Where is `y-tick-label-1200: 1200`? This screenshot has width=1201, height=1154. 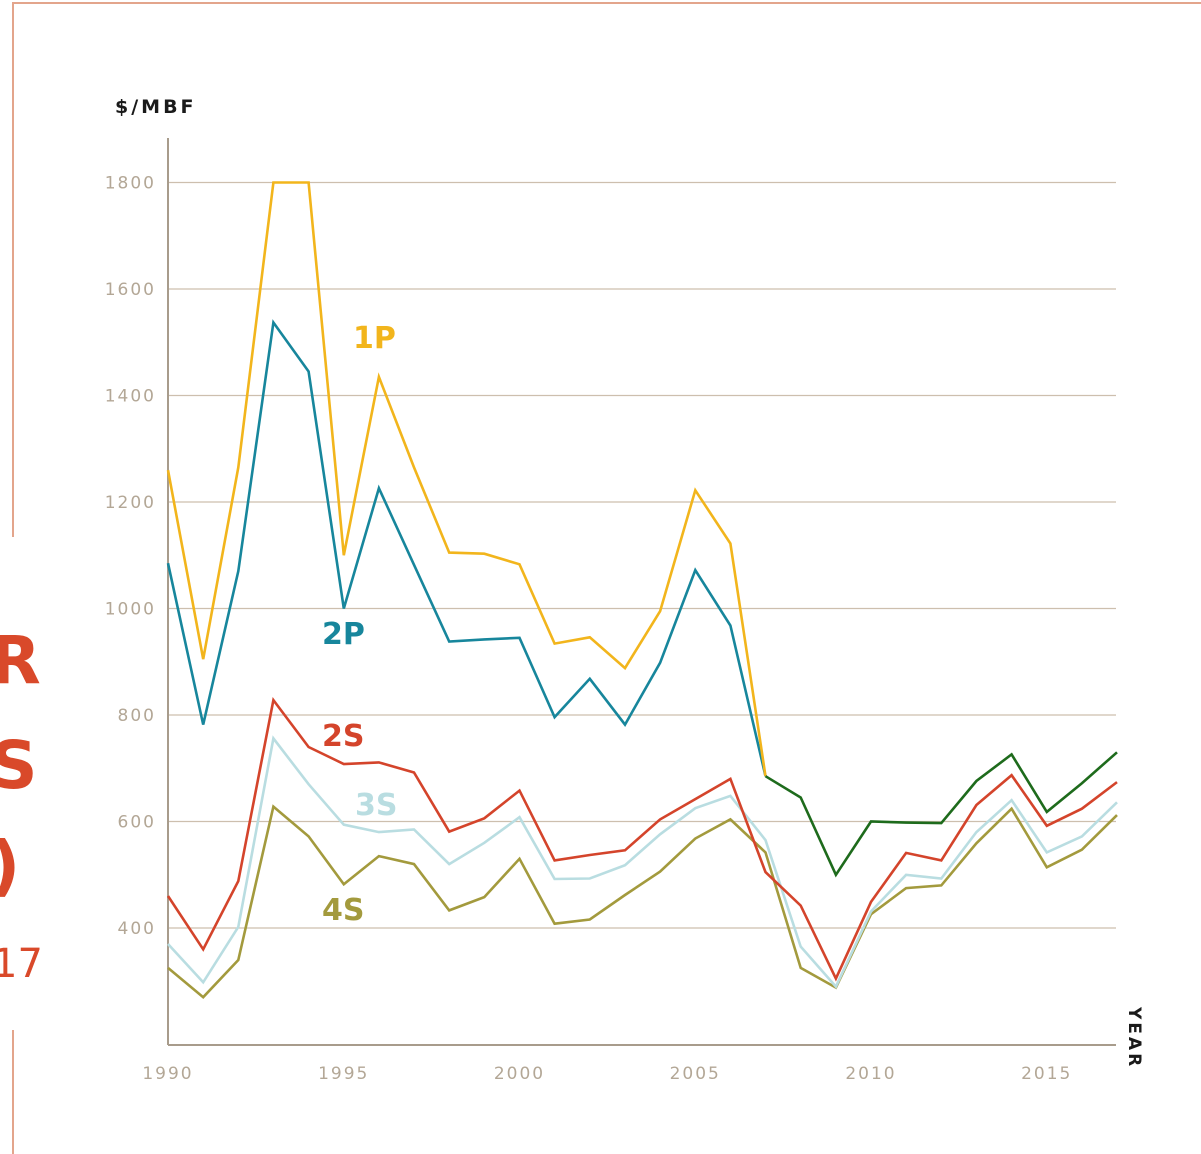 y-tick-label-1200: 1200 is located at coordinates (130, 503).